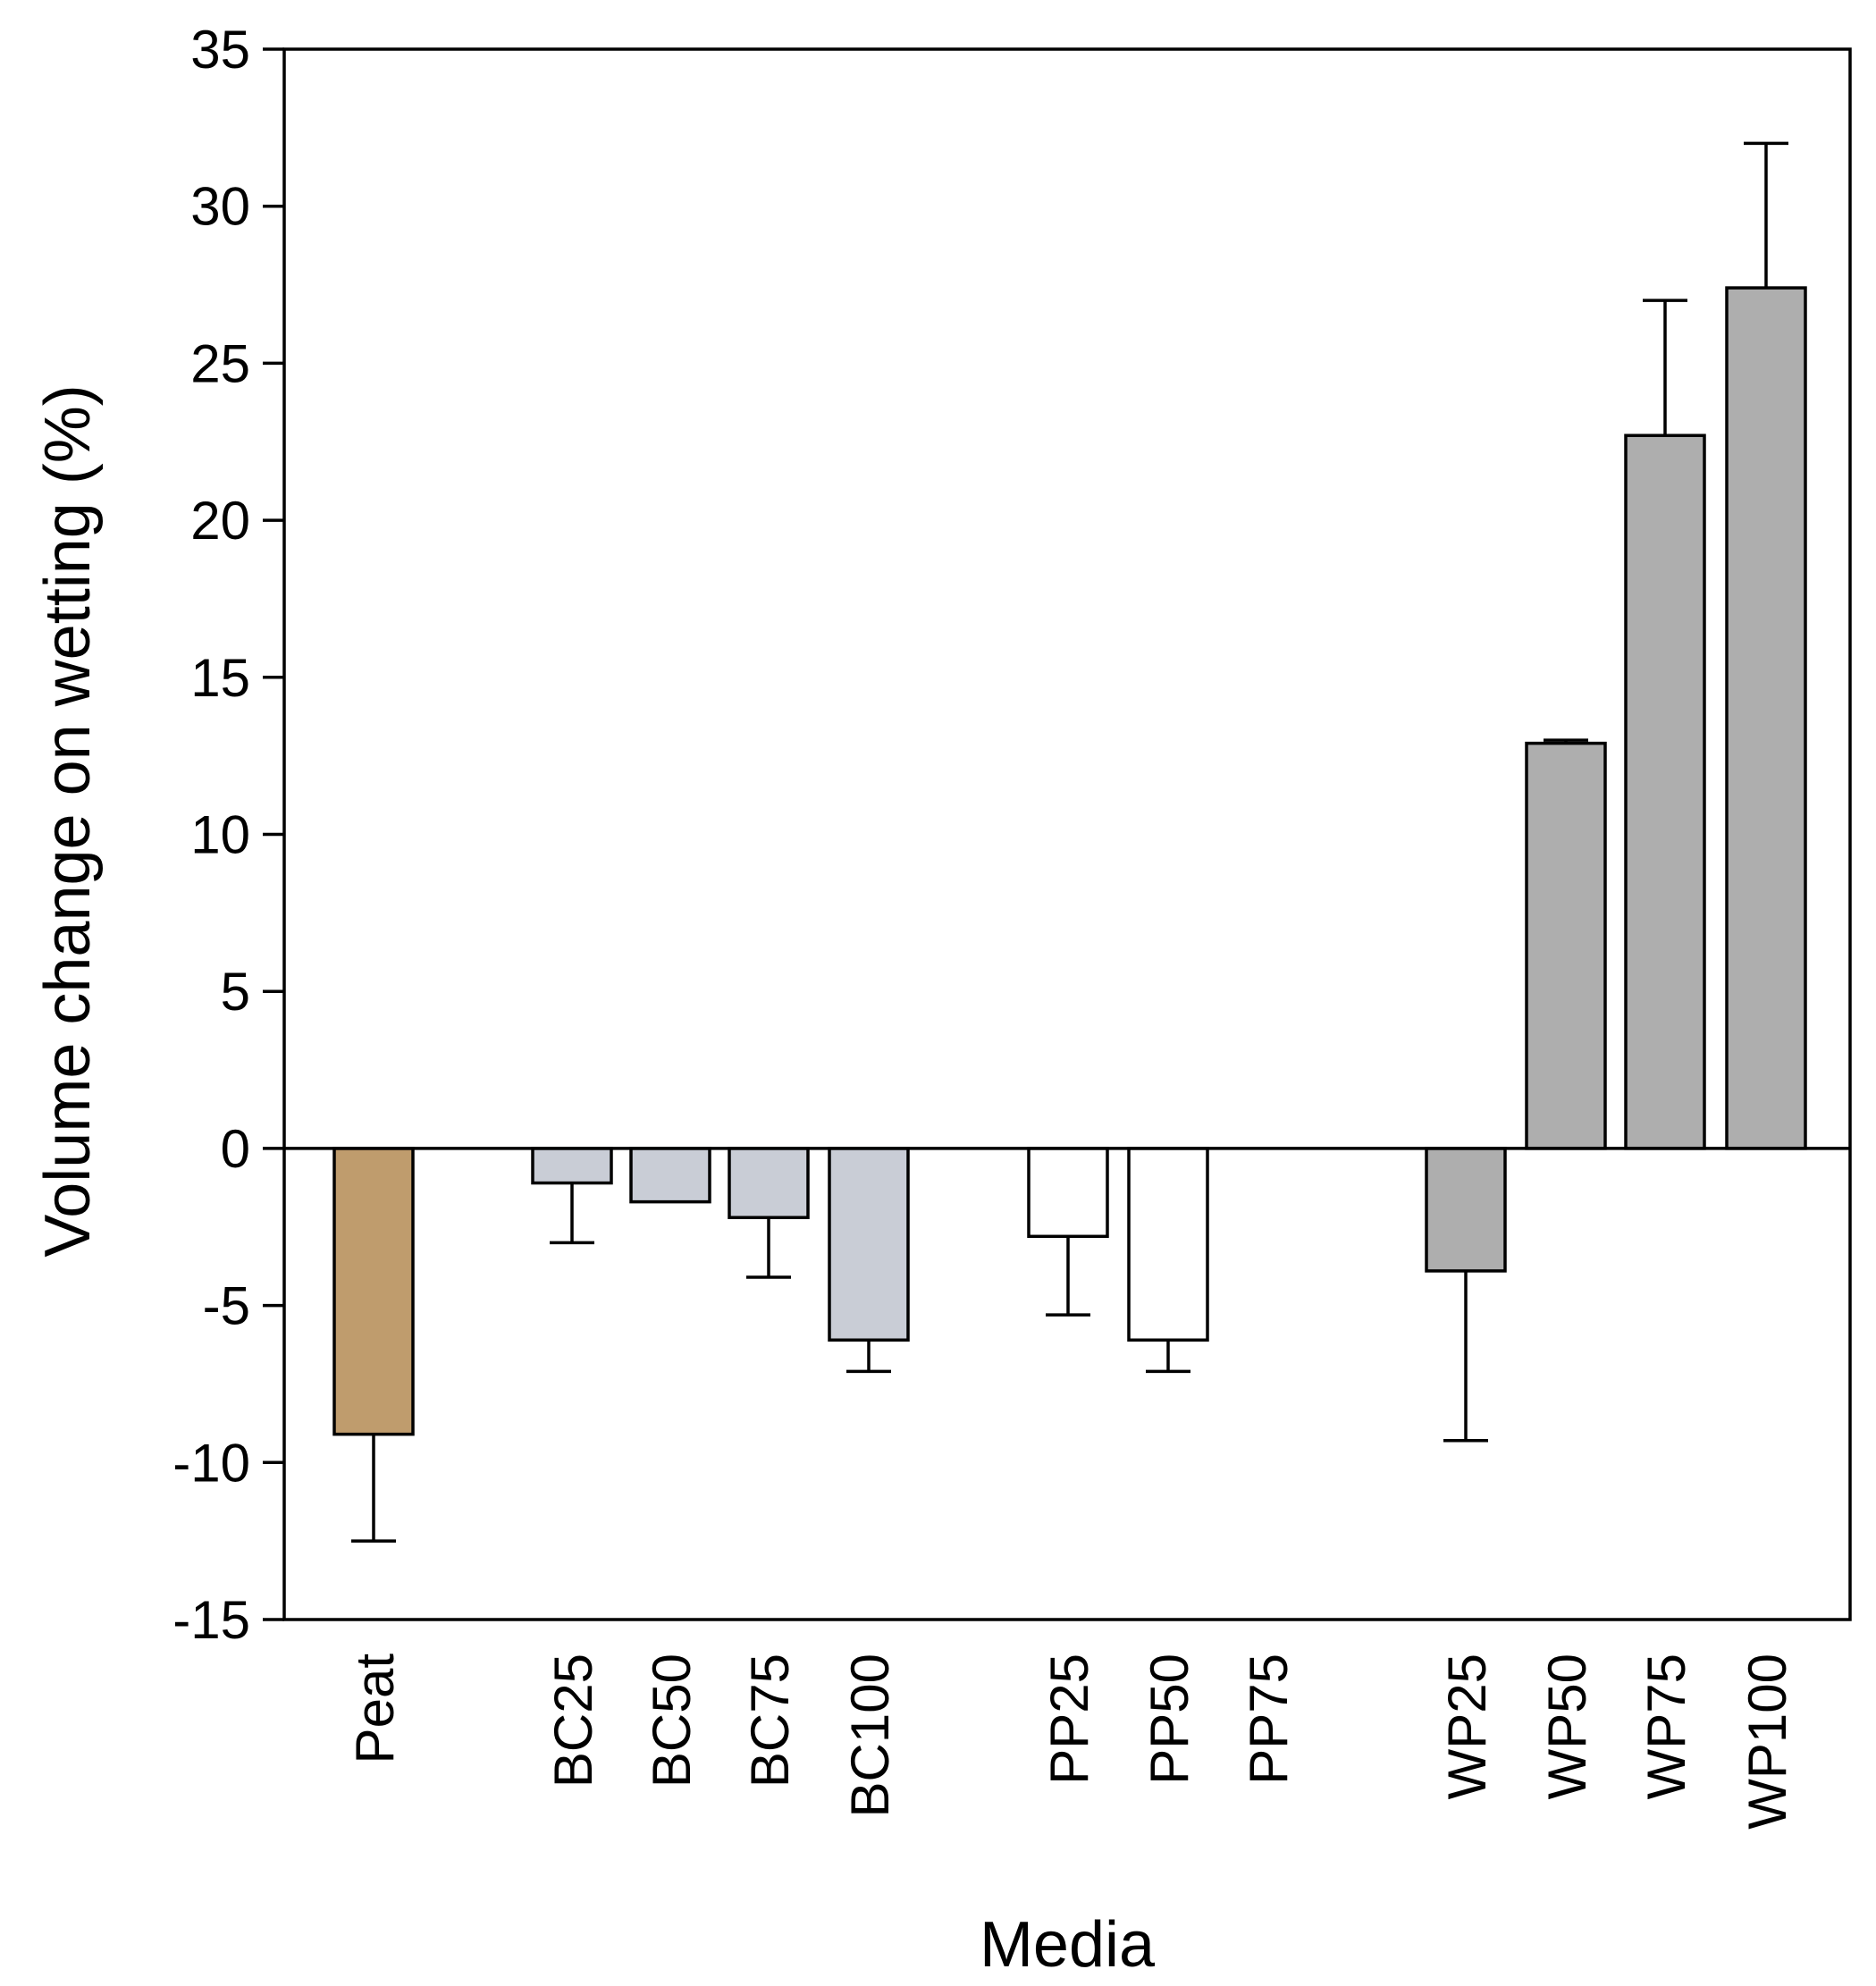 The width and height of the screenshot is (1876, 1986). What do you see at coordinates (1069, 1719) in the screenshot?
I see `x-tick-label-pp25: PP25` at bounding box center [1069, 1719].